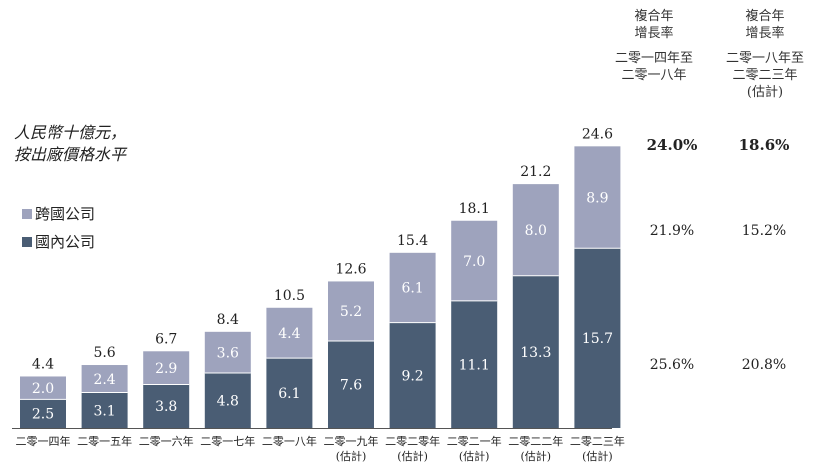  What do you see at coordinates (104, 441) in the screenshot?
I see `x-tick-label: 二零一五年` at bounding box center [104, 441].